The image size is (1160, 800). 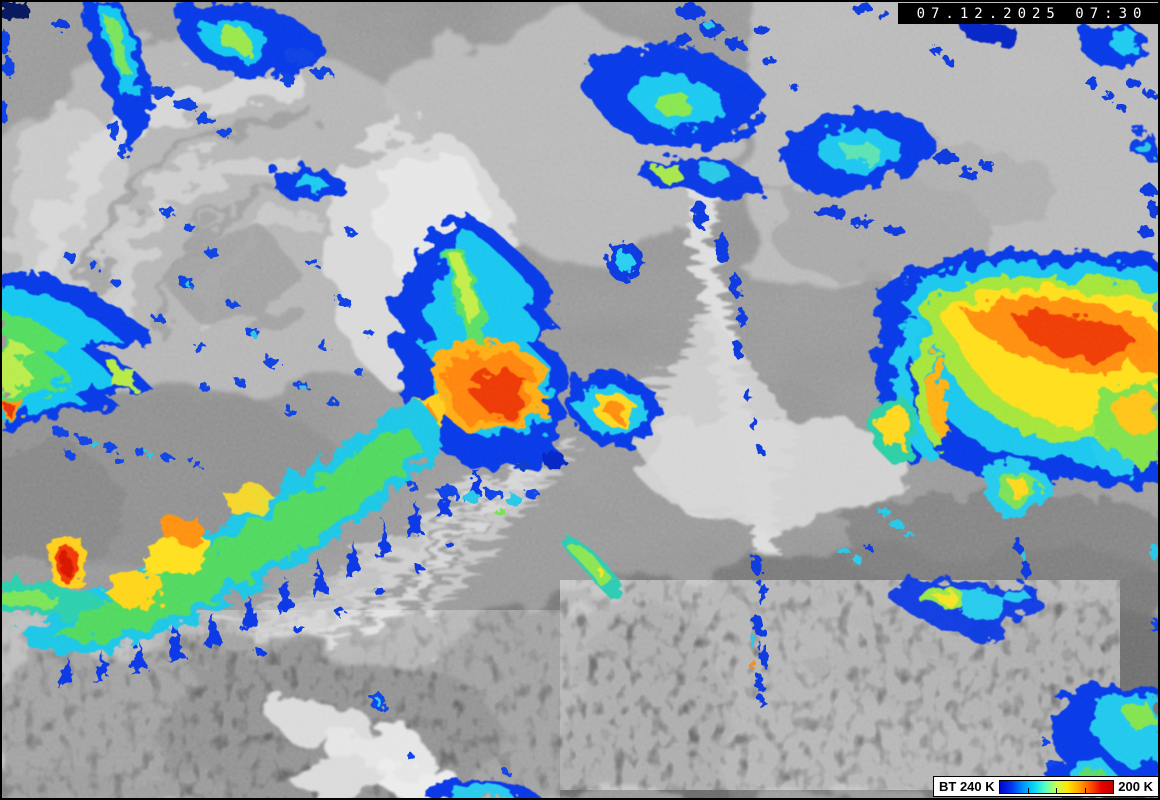 I want to click on colorbar-gradient, so click(x=1056, y=786).